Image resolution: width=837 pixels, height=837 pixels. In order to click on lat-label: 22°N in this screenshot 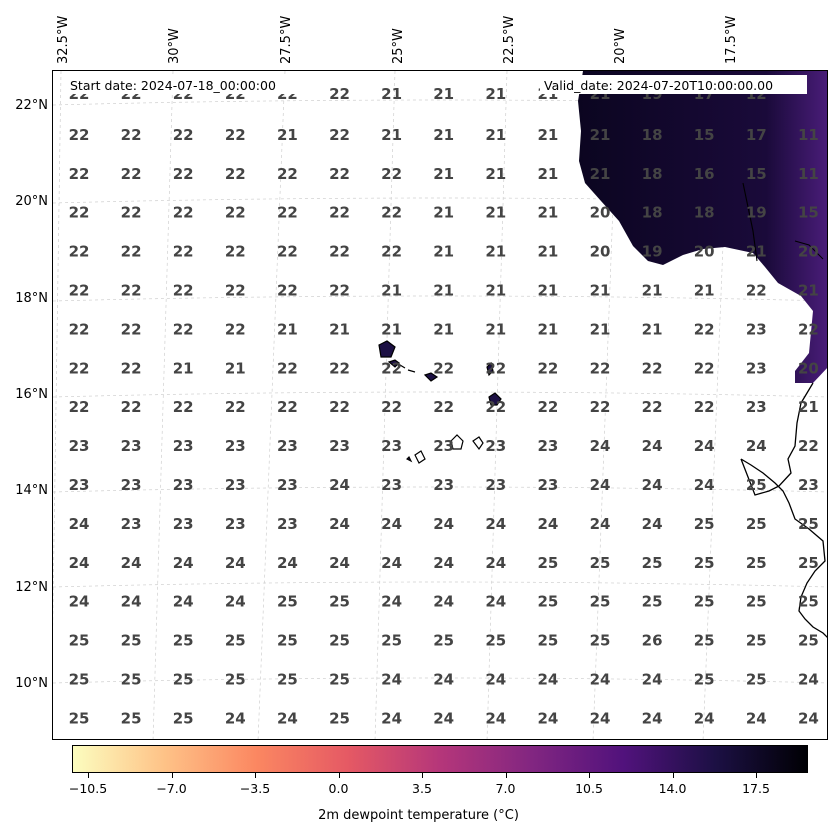, I will do `click(31, 105)`.